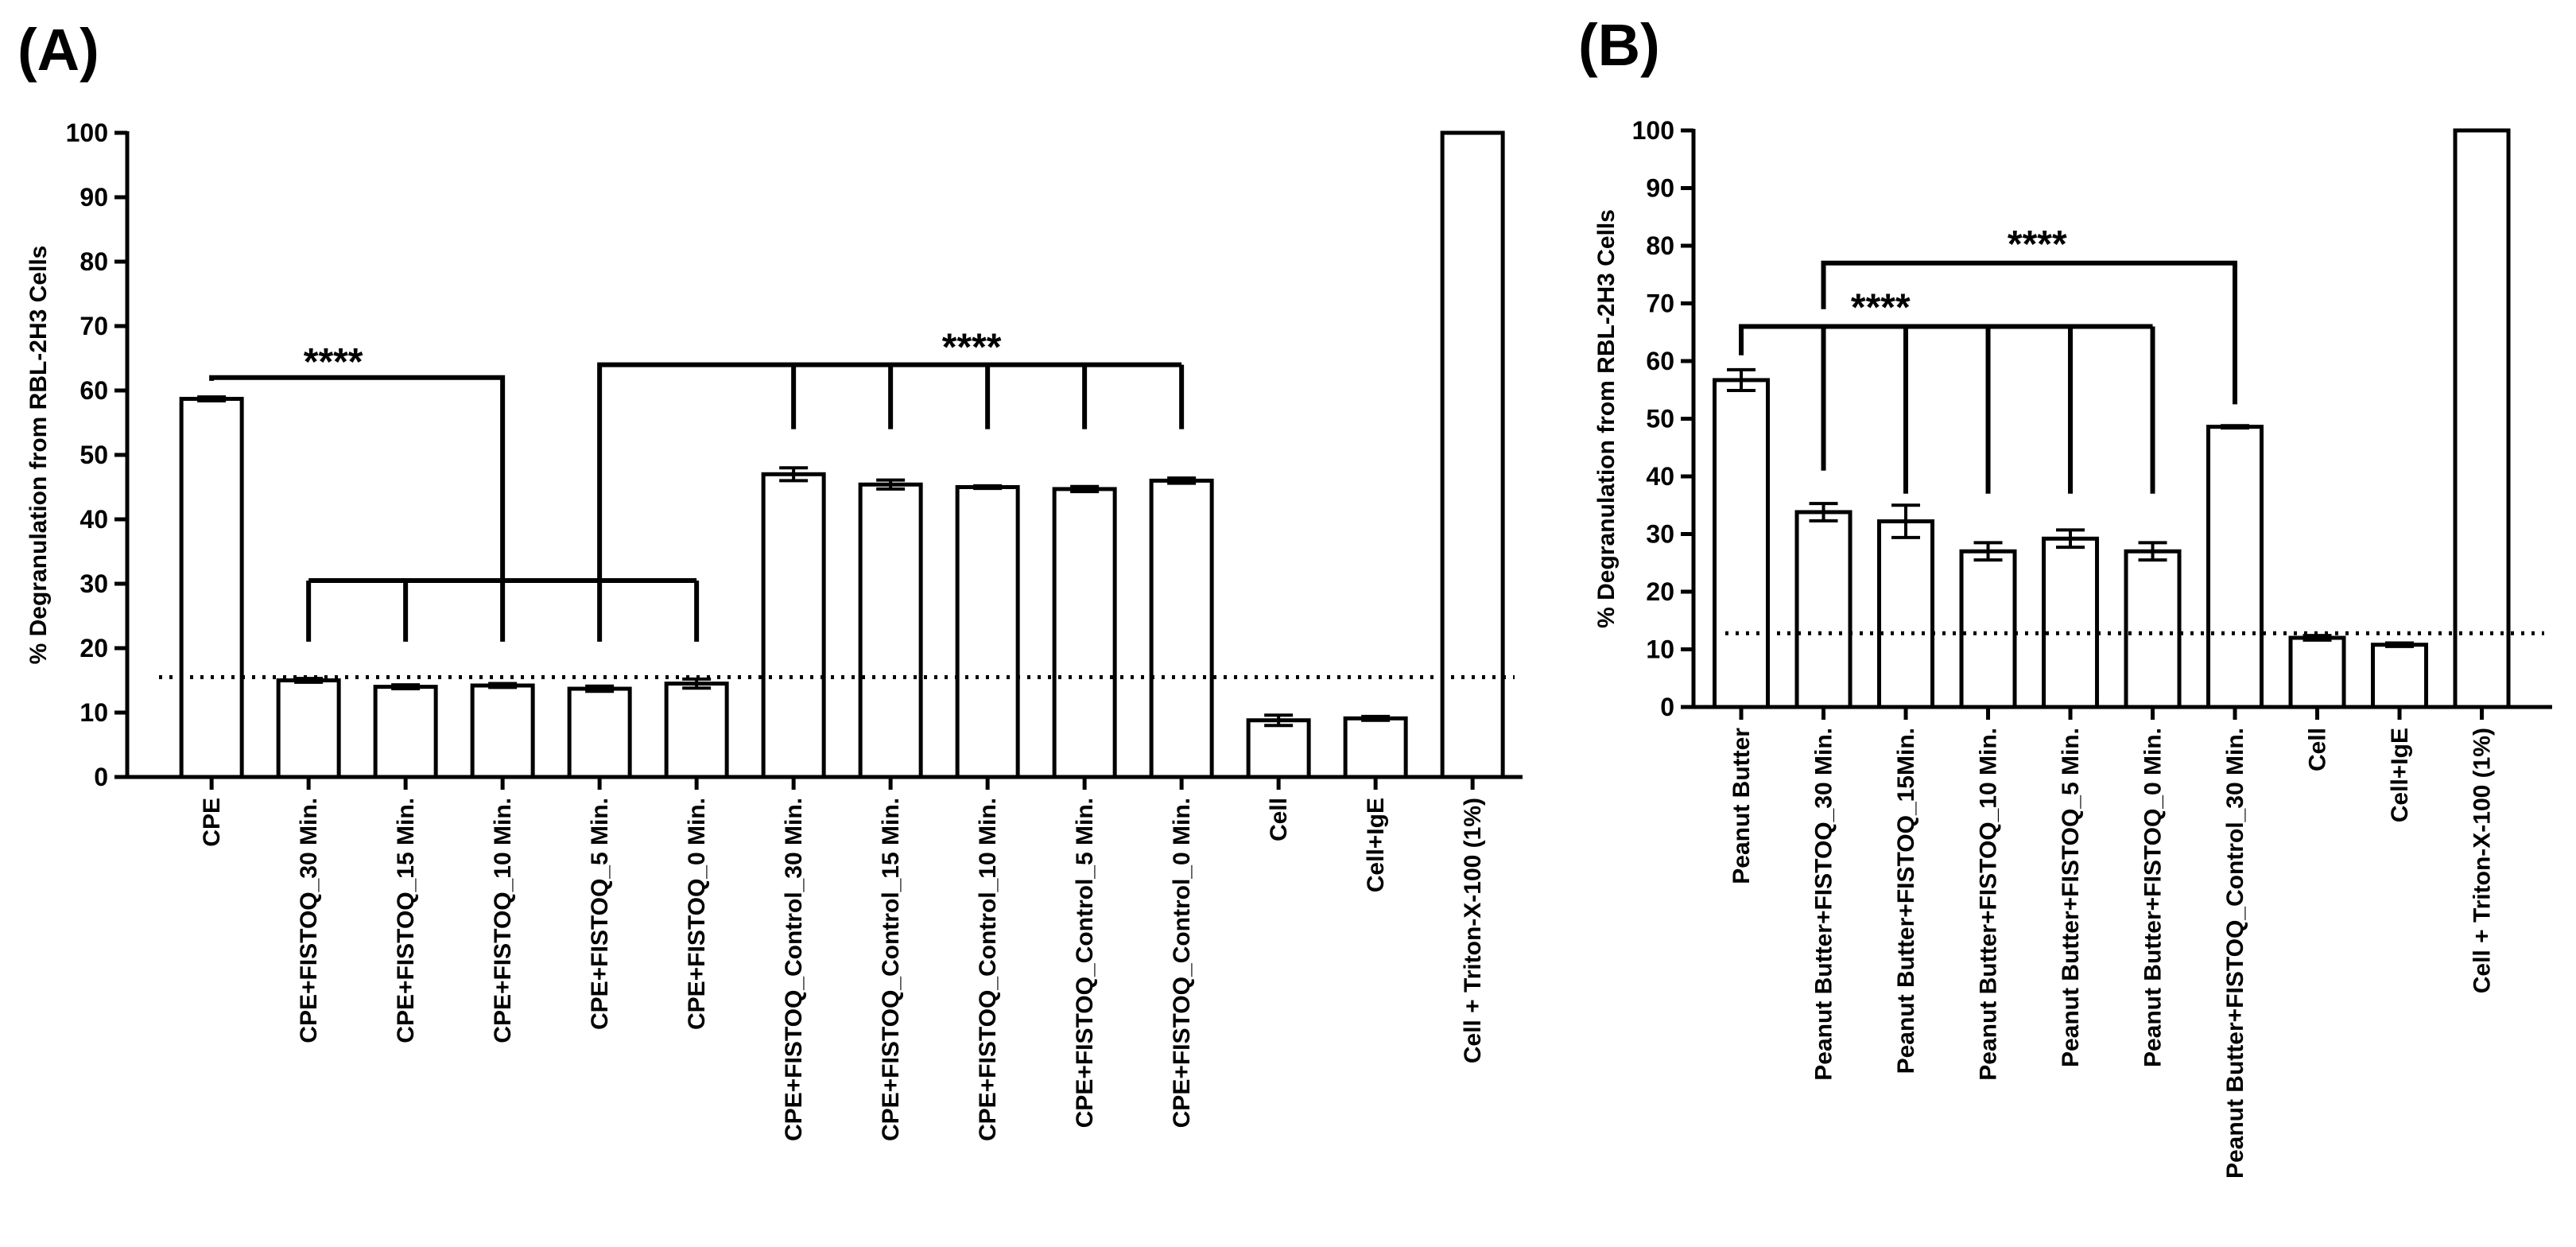 This screenshot has width=2576, height=1247. What do you see at coordinates (988, 969) in the screenshot?
I see `category-label: CPE+FISTOQ_Control_10 Min.` at bounding box center [988, 969].